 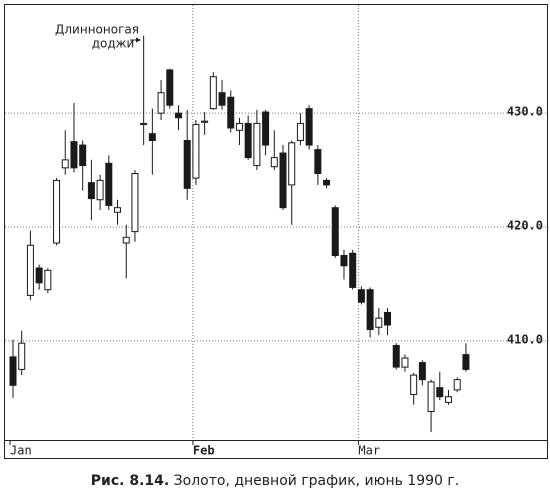 What do you see at coordinates (204, 451) in the screenshot?
I see `x-tick-label: Feb` at bounding box center [204, 451].